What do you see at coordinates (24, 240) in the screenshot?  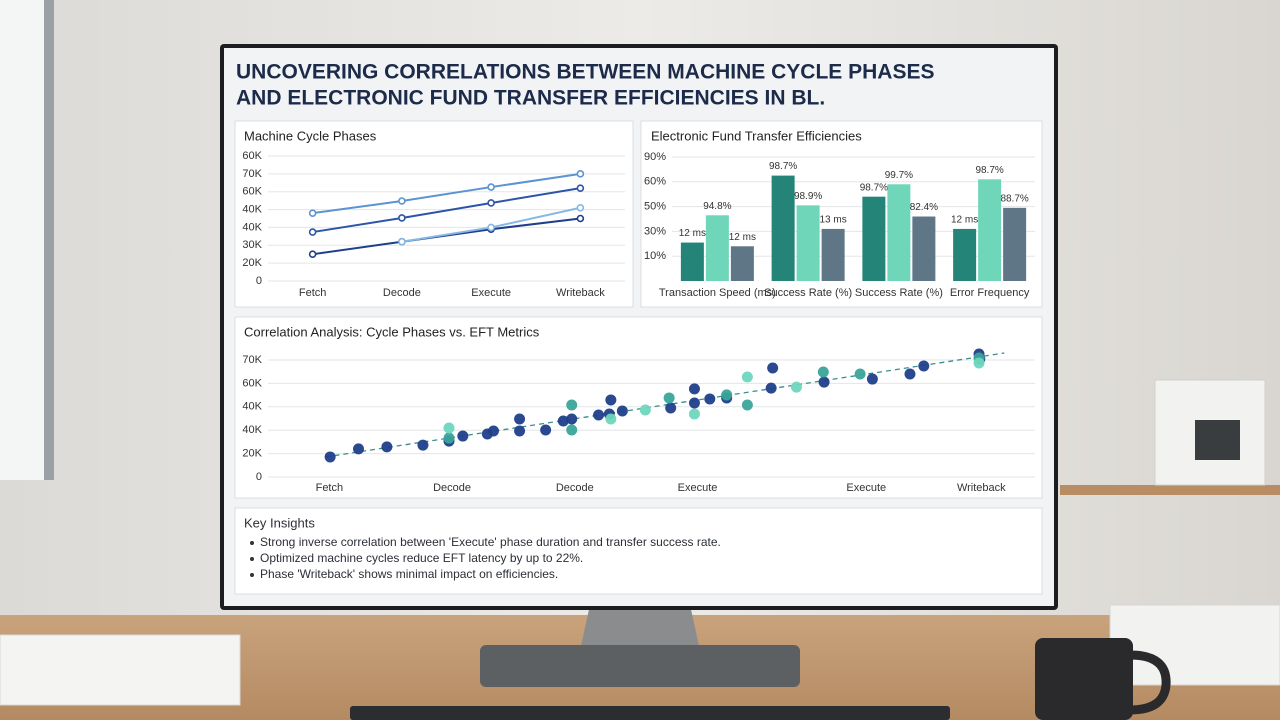 I see `window` at bounding box center [24, 240].